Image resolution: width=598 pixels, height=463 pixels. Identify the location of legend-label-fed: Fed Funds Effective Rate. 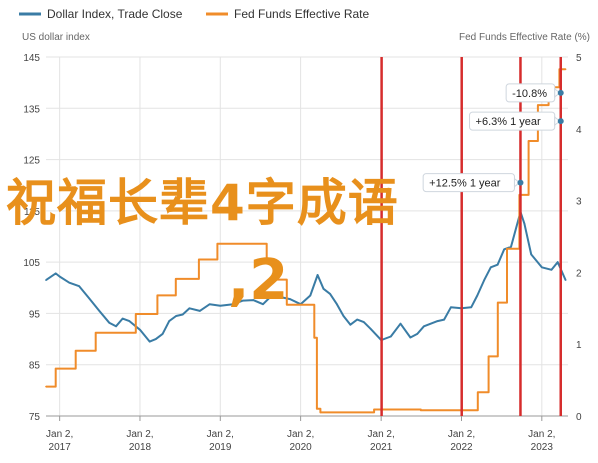
(302, 14).